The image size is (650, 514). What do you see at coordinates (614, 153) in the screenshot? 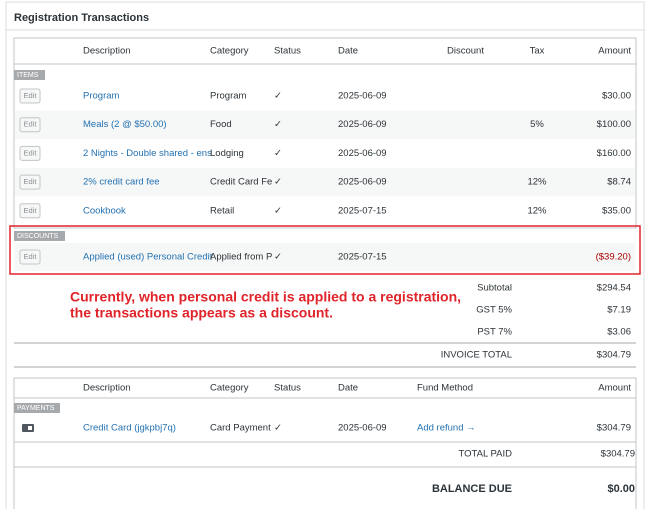
I see `amount: $160.00` at bounding box center [614, 153].